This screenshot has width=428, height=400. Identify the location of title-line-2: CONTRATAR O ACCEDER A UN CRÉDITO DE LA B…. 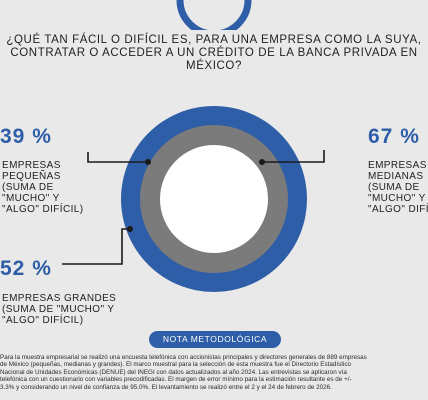
(214, 53).